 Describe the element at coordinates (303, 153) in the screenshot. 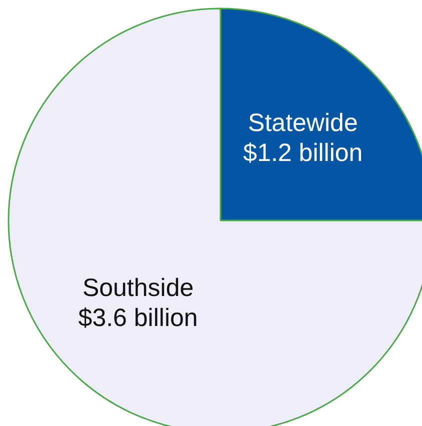

I see `data-label: $1.2 billion` at that location.